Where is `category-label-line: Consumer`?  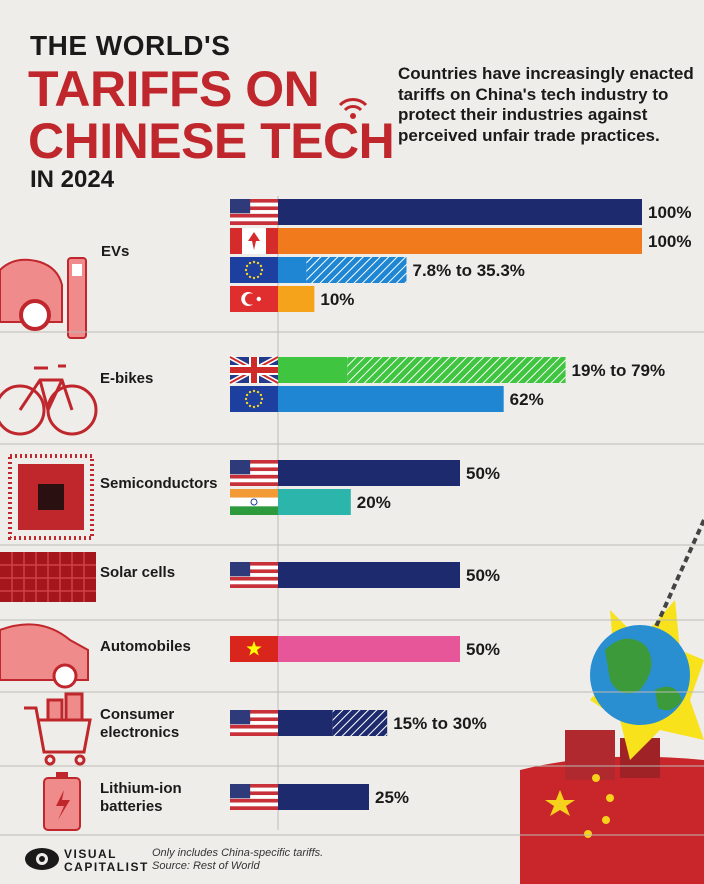 category-label-line: Consumer is located at coordinates (137, 714).